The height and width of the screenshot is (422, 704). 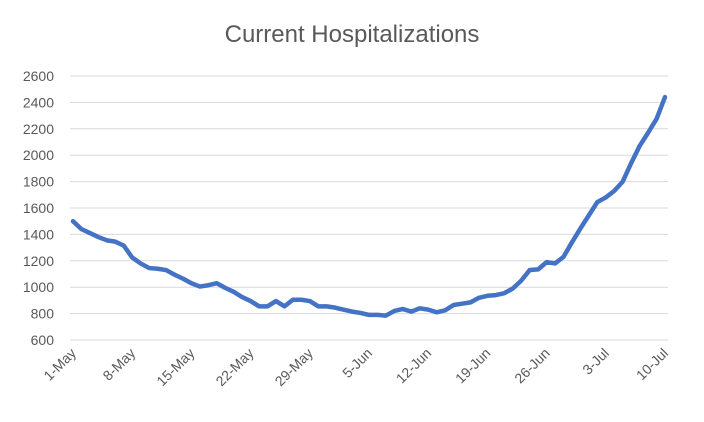 I want to click on x-tick-label: 22-May, so click(x=234, y=367).